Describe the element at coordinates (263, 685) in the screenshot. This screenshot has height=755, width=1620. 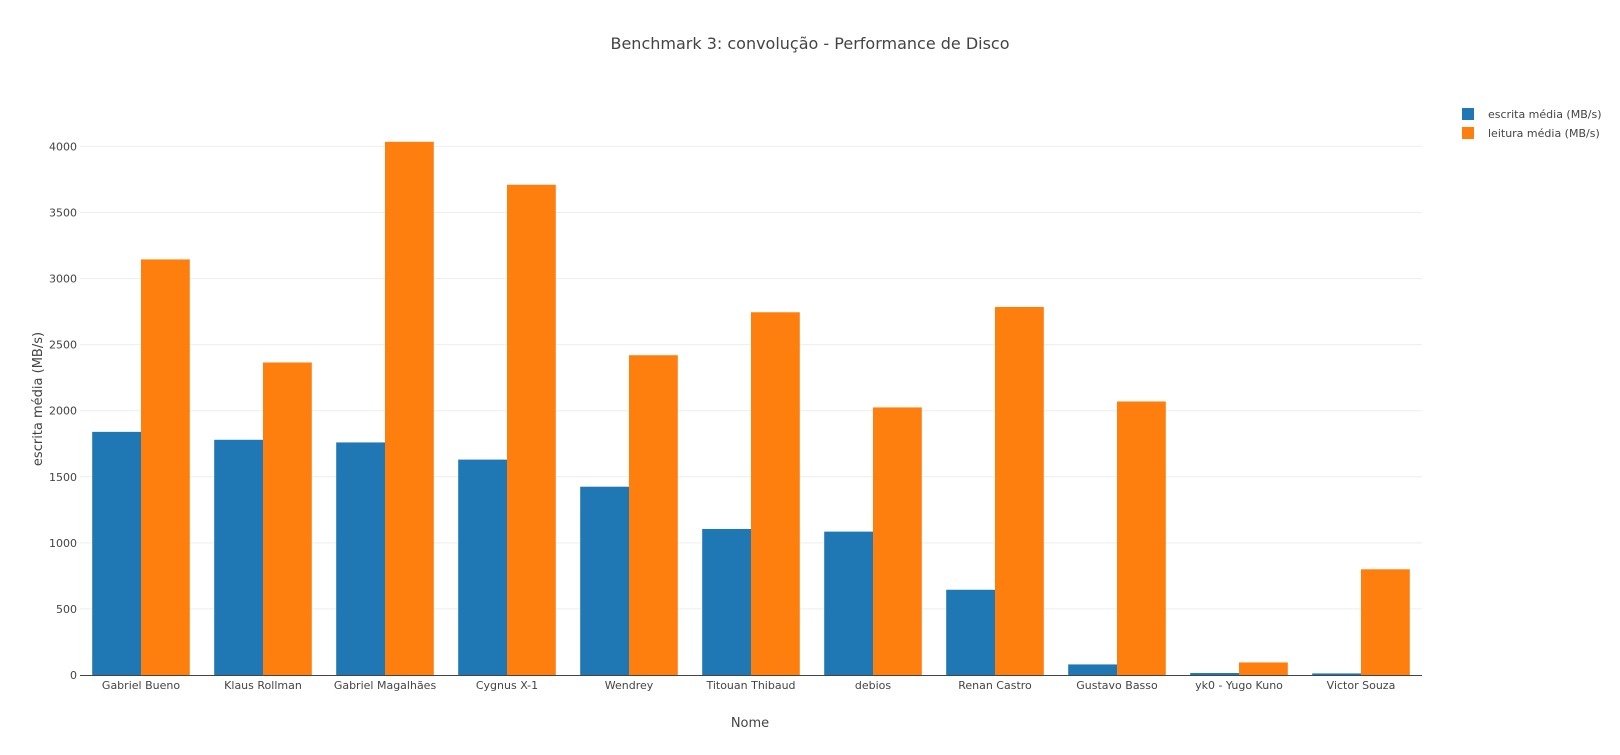
I see `x-tick-label: Klaus Rollman` at that location.